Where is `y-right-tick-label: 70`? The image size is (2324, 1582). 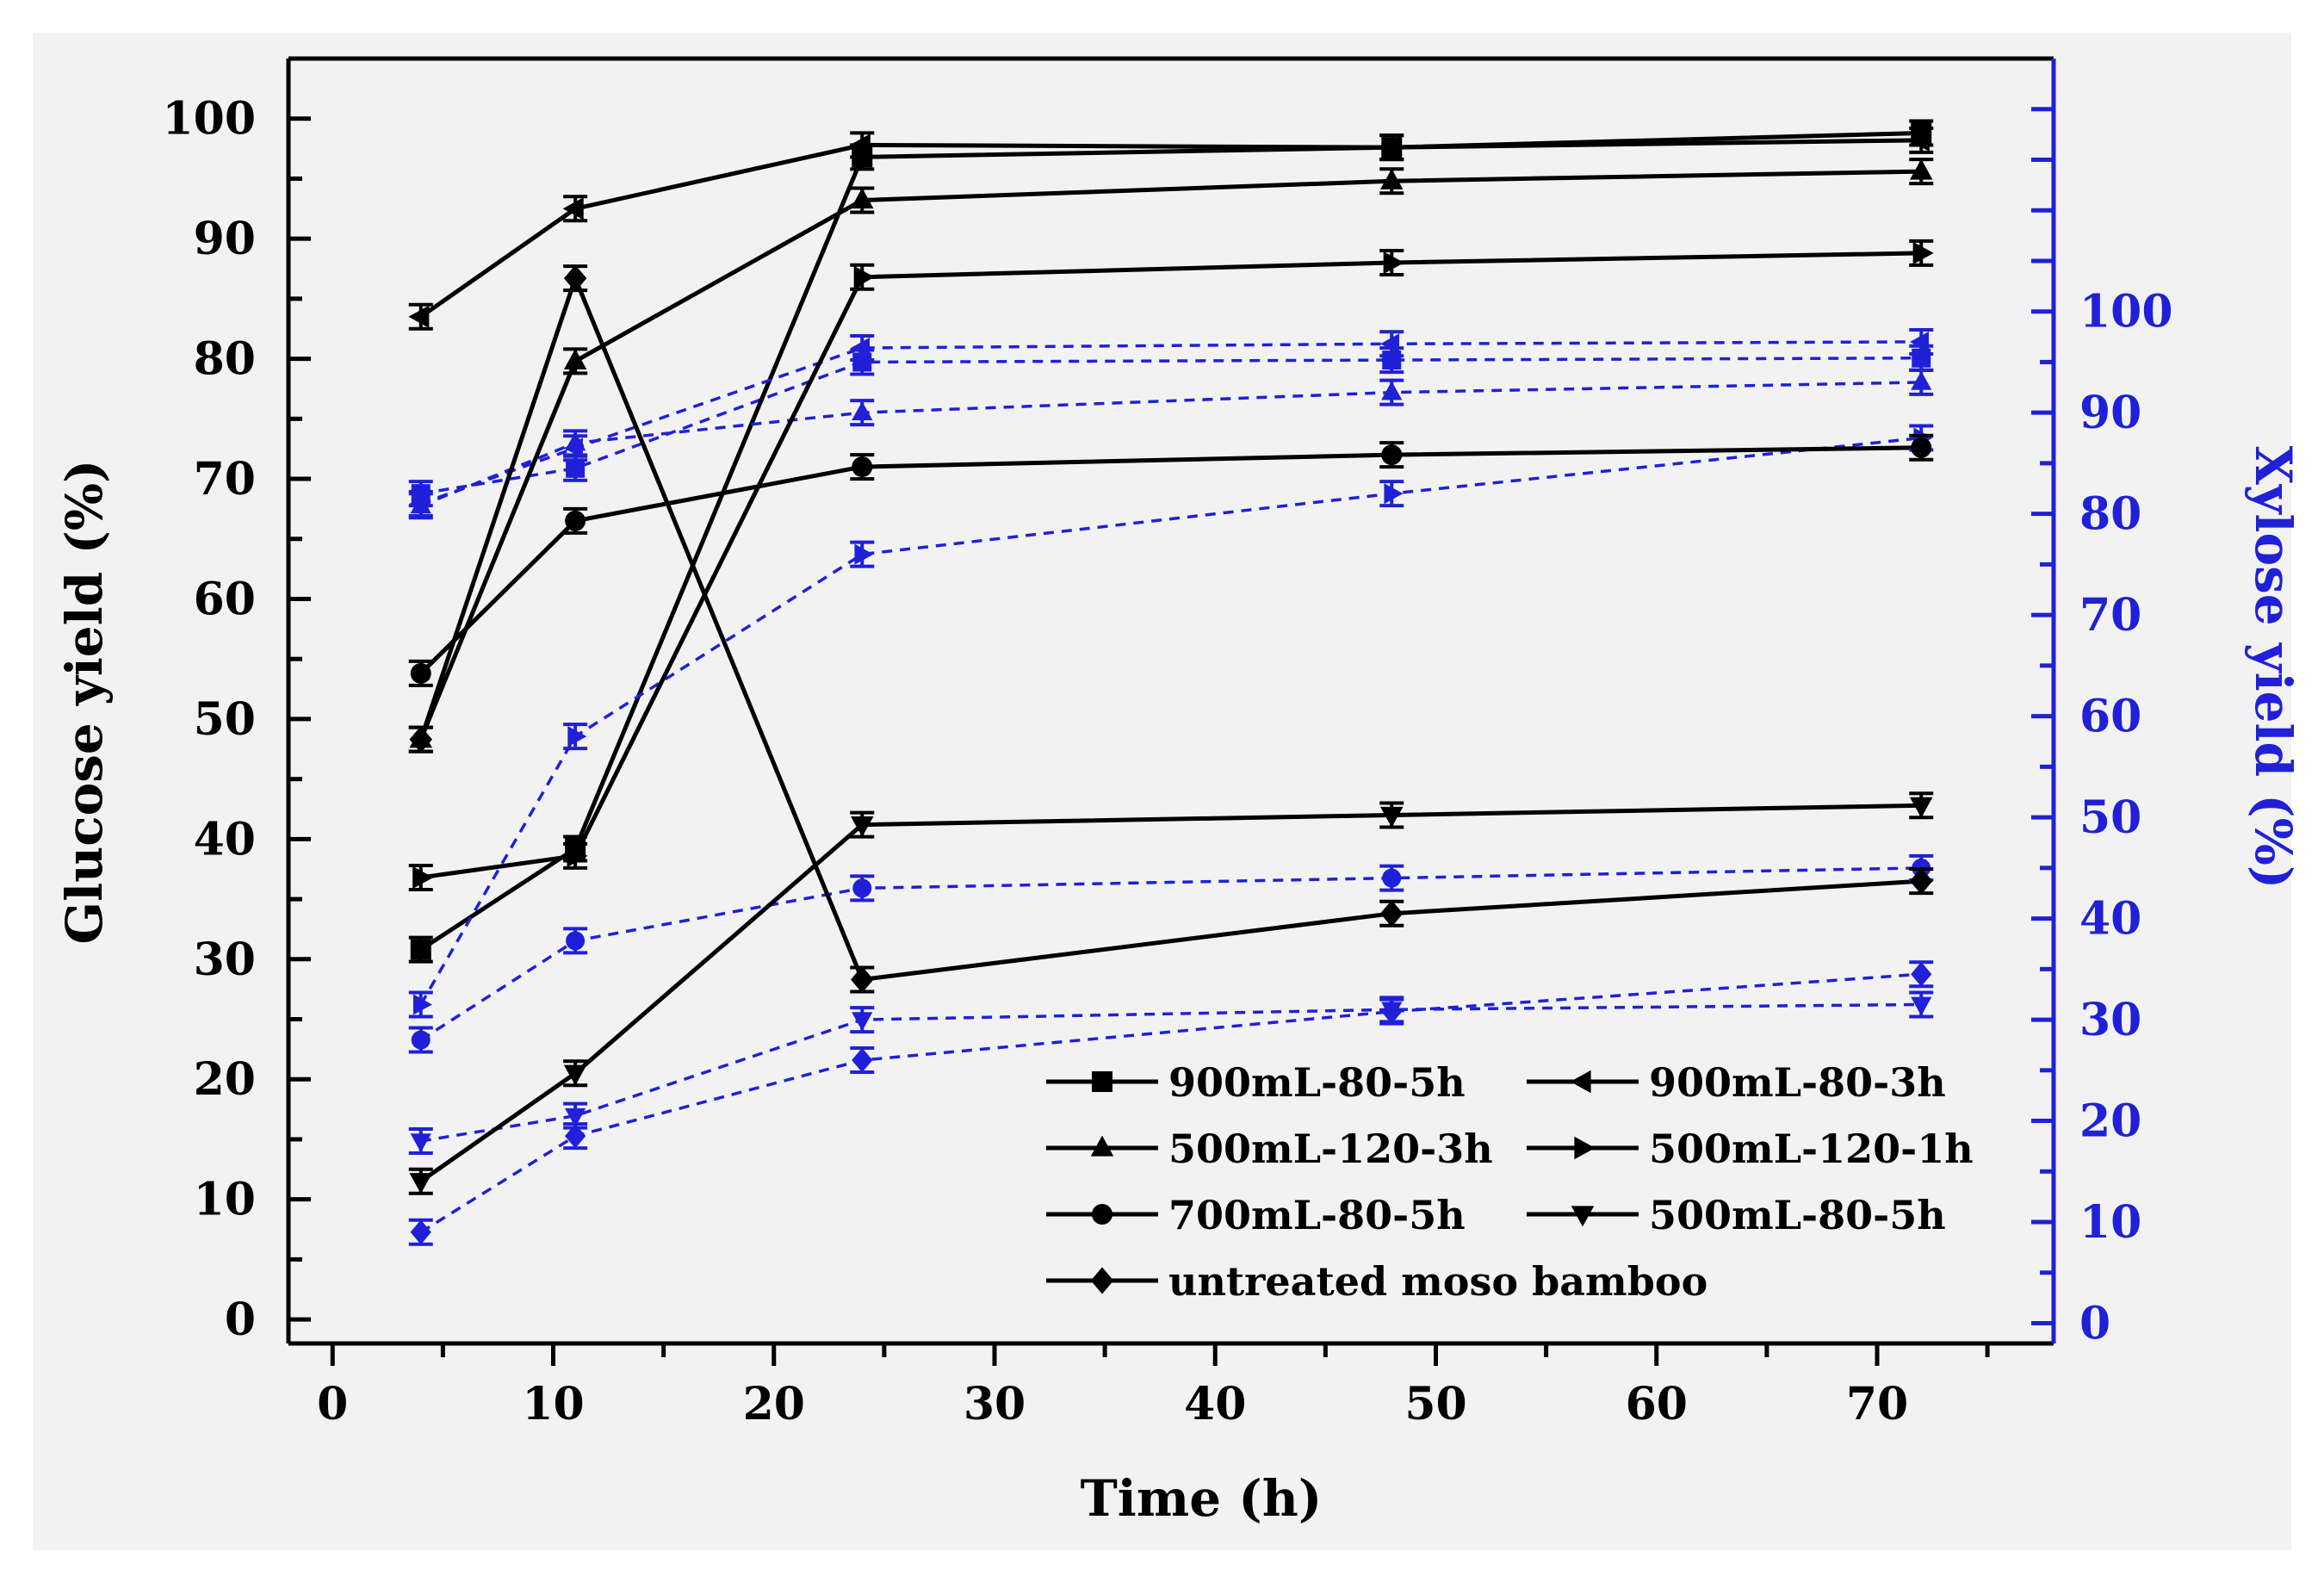 y-right-tick-label: 70 is located at coordinates (2110, 616).